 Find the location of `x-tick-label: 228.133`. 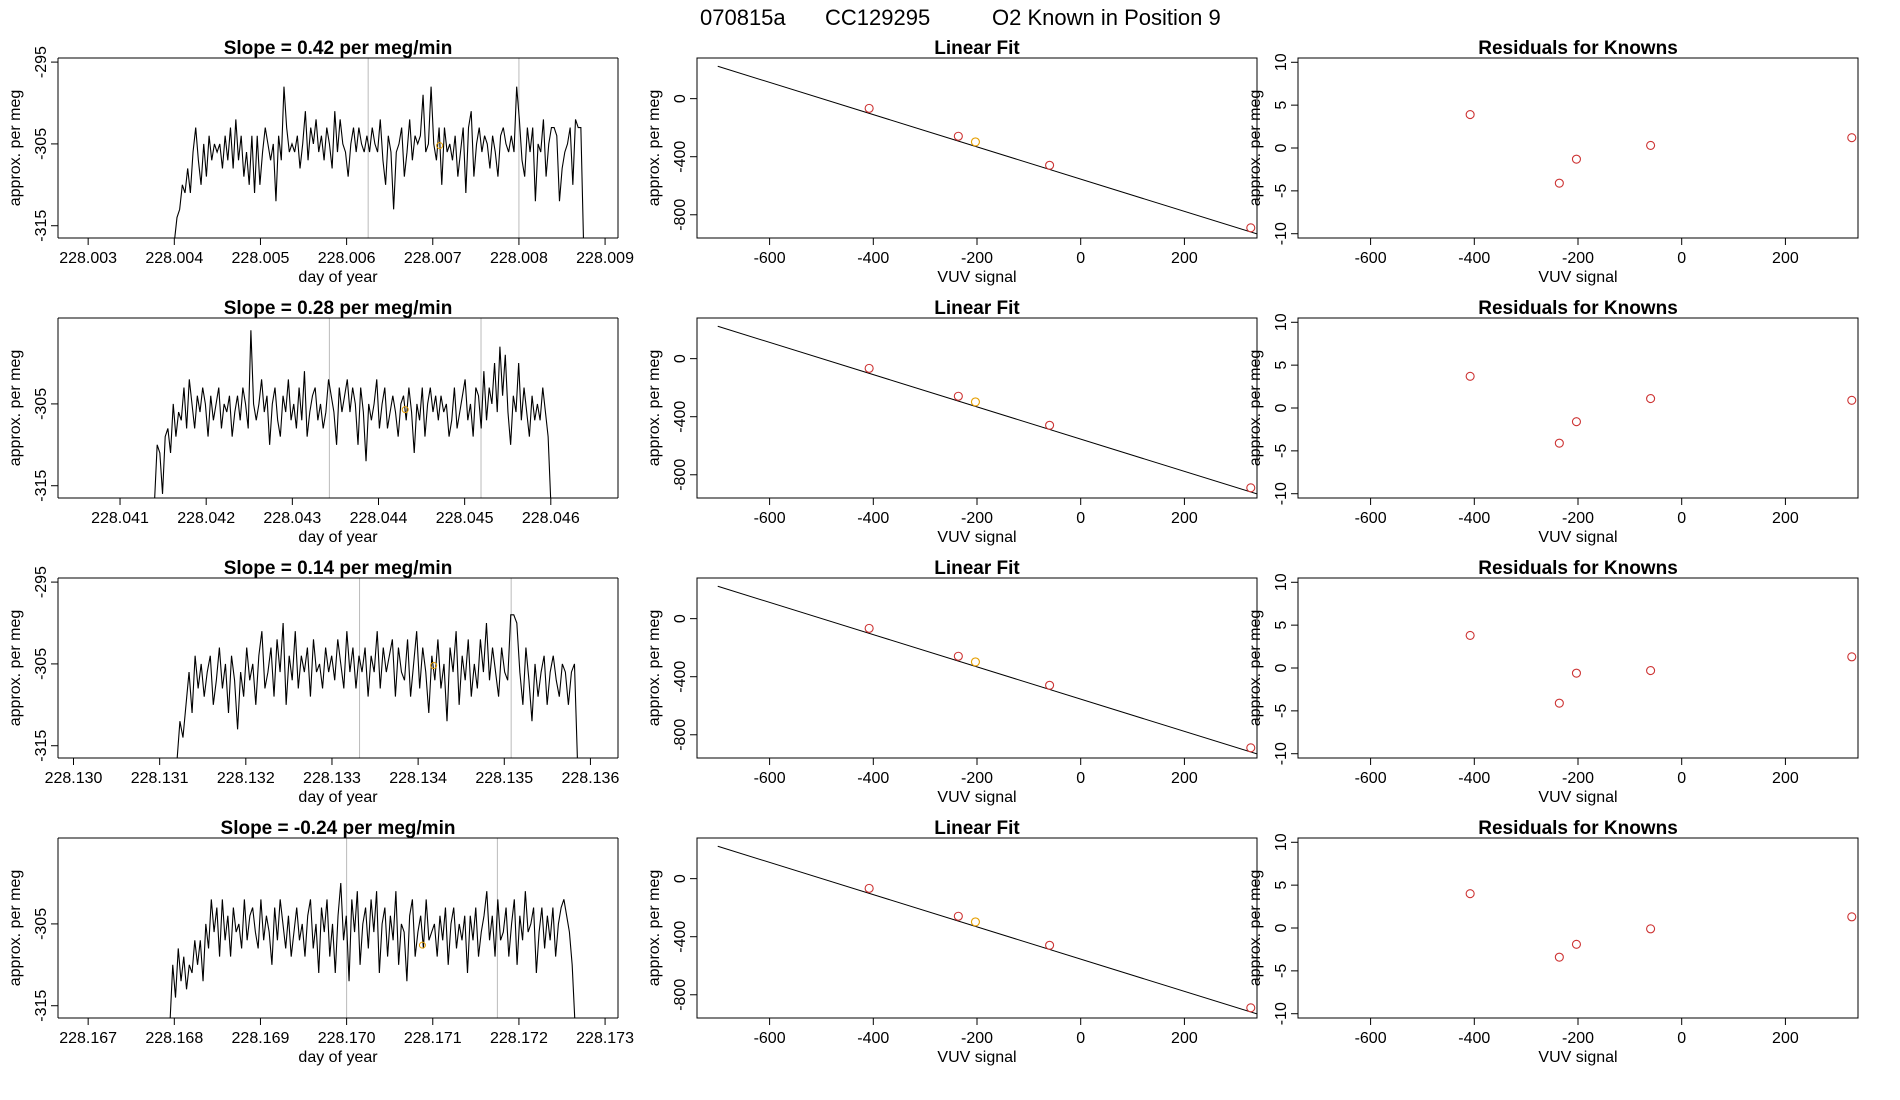

x-tick-label: 228.133 is located at coordinates (332, 778).